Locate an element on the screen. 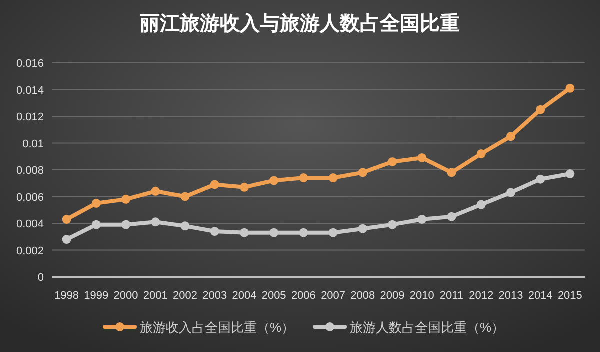  y-tick-label: 0.014 is located at coordinates (30, 90).